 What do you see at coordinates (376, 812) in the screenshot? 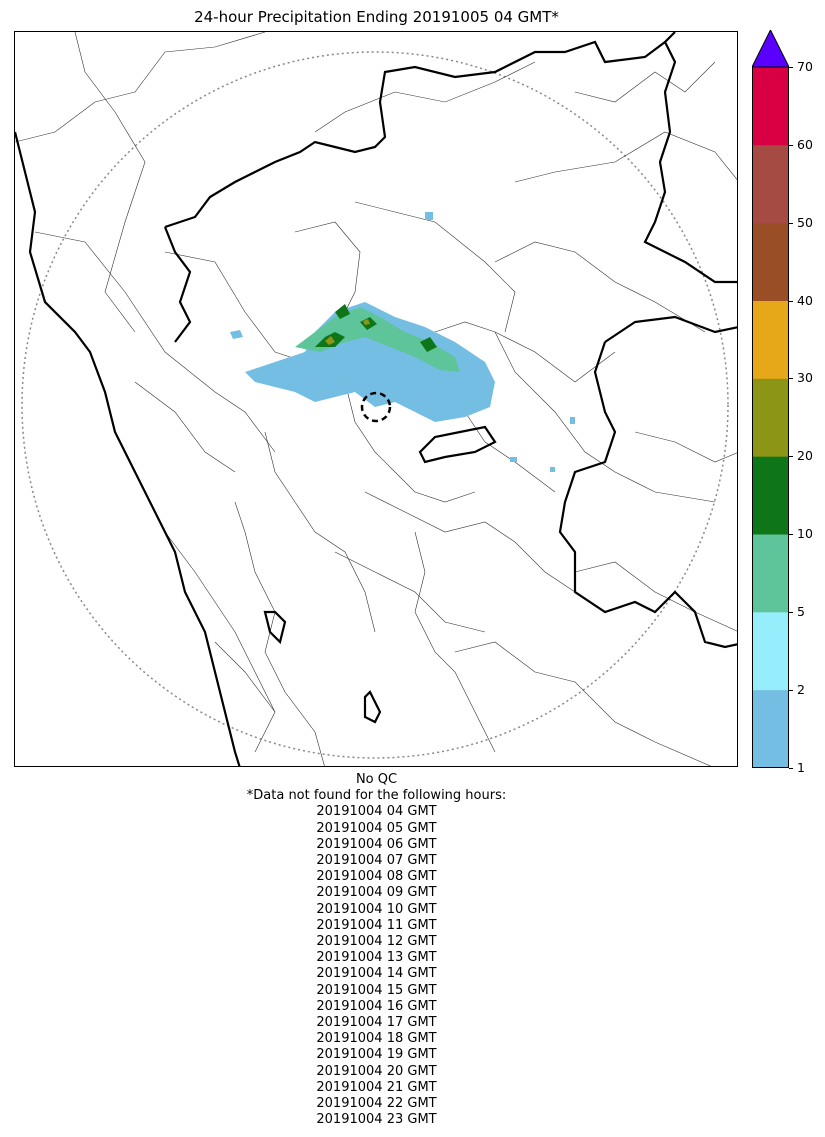
I see `missing-hour-item: 20191004 04 GMT` at bounding box center [376, 812].